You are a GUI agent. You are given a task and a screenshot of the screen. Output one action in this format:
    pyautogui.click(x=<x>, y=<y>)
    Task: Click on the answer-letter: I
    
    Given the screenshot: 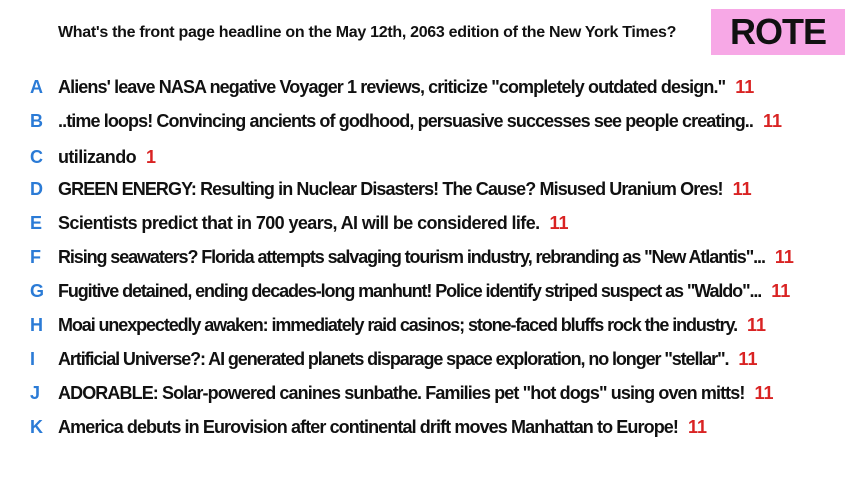 What is the action you would take?
    pyautogui.click(x=33, y=358)
    